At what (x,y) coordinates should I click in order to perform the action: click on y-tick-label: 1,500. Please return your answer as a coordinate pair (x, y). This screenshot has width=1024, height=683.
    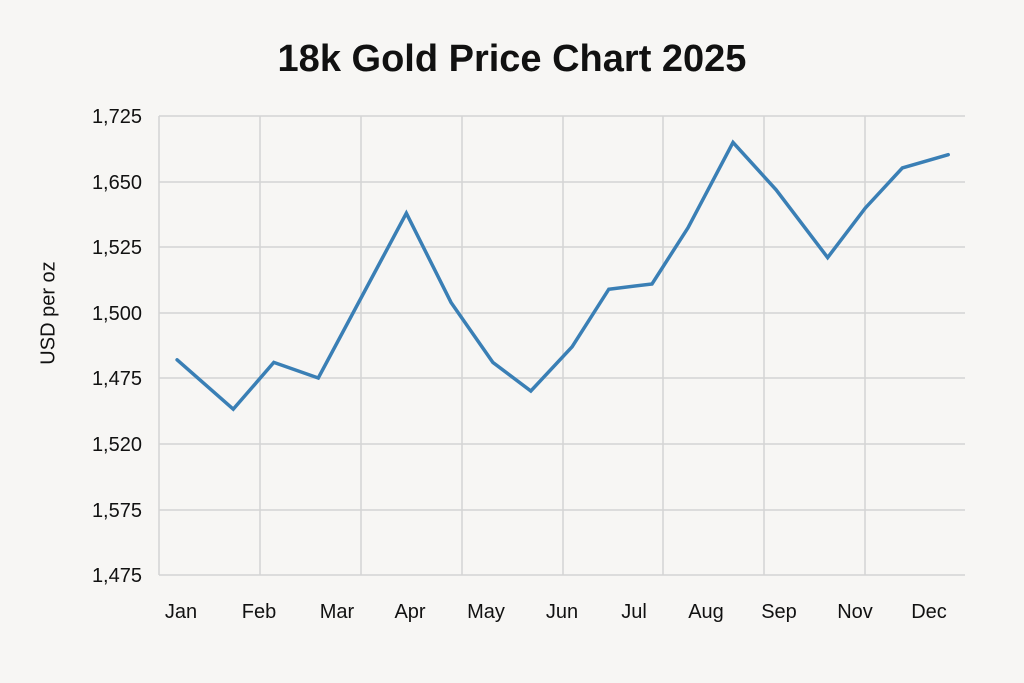
    Looking at the image, I should click on (117, 314).